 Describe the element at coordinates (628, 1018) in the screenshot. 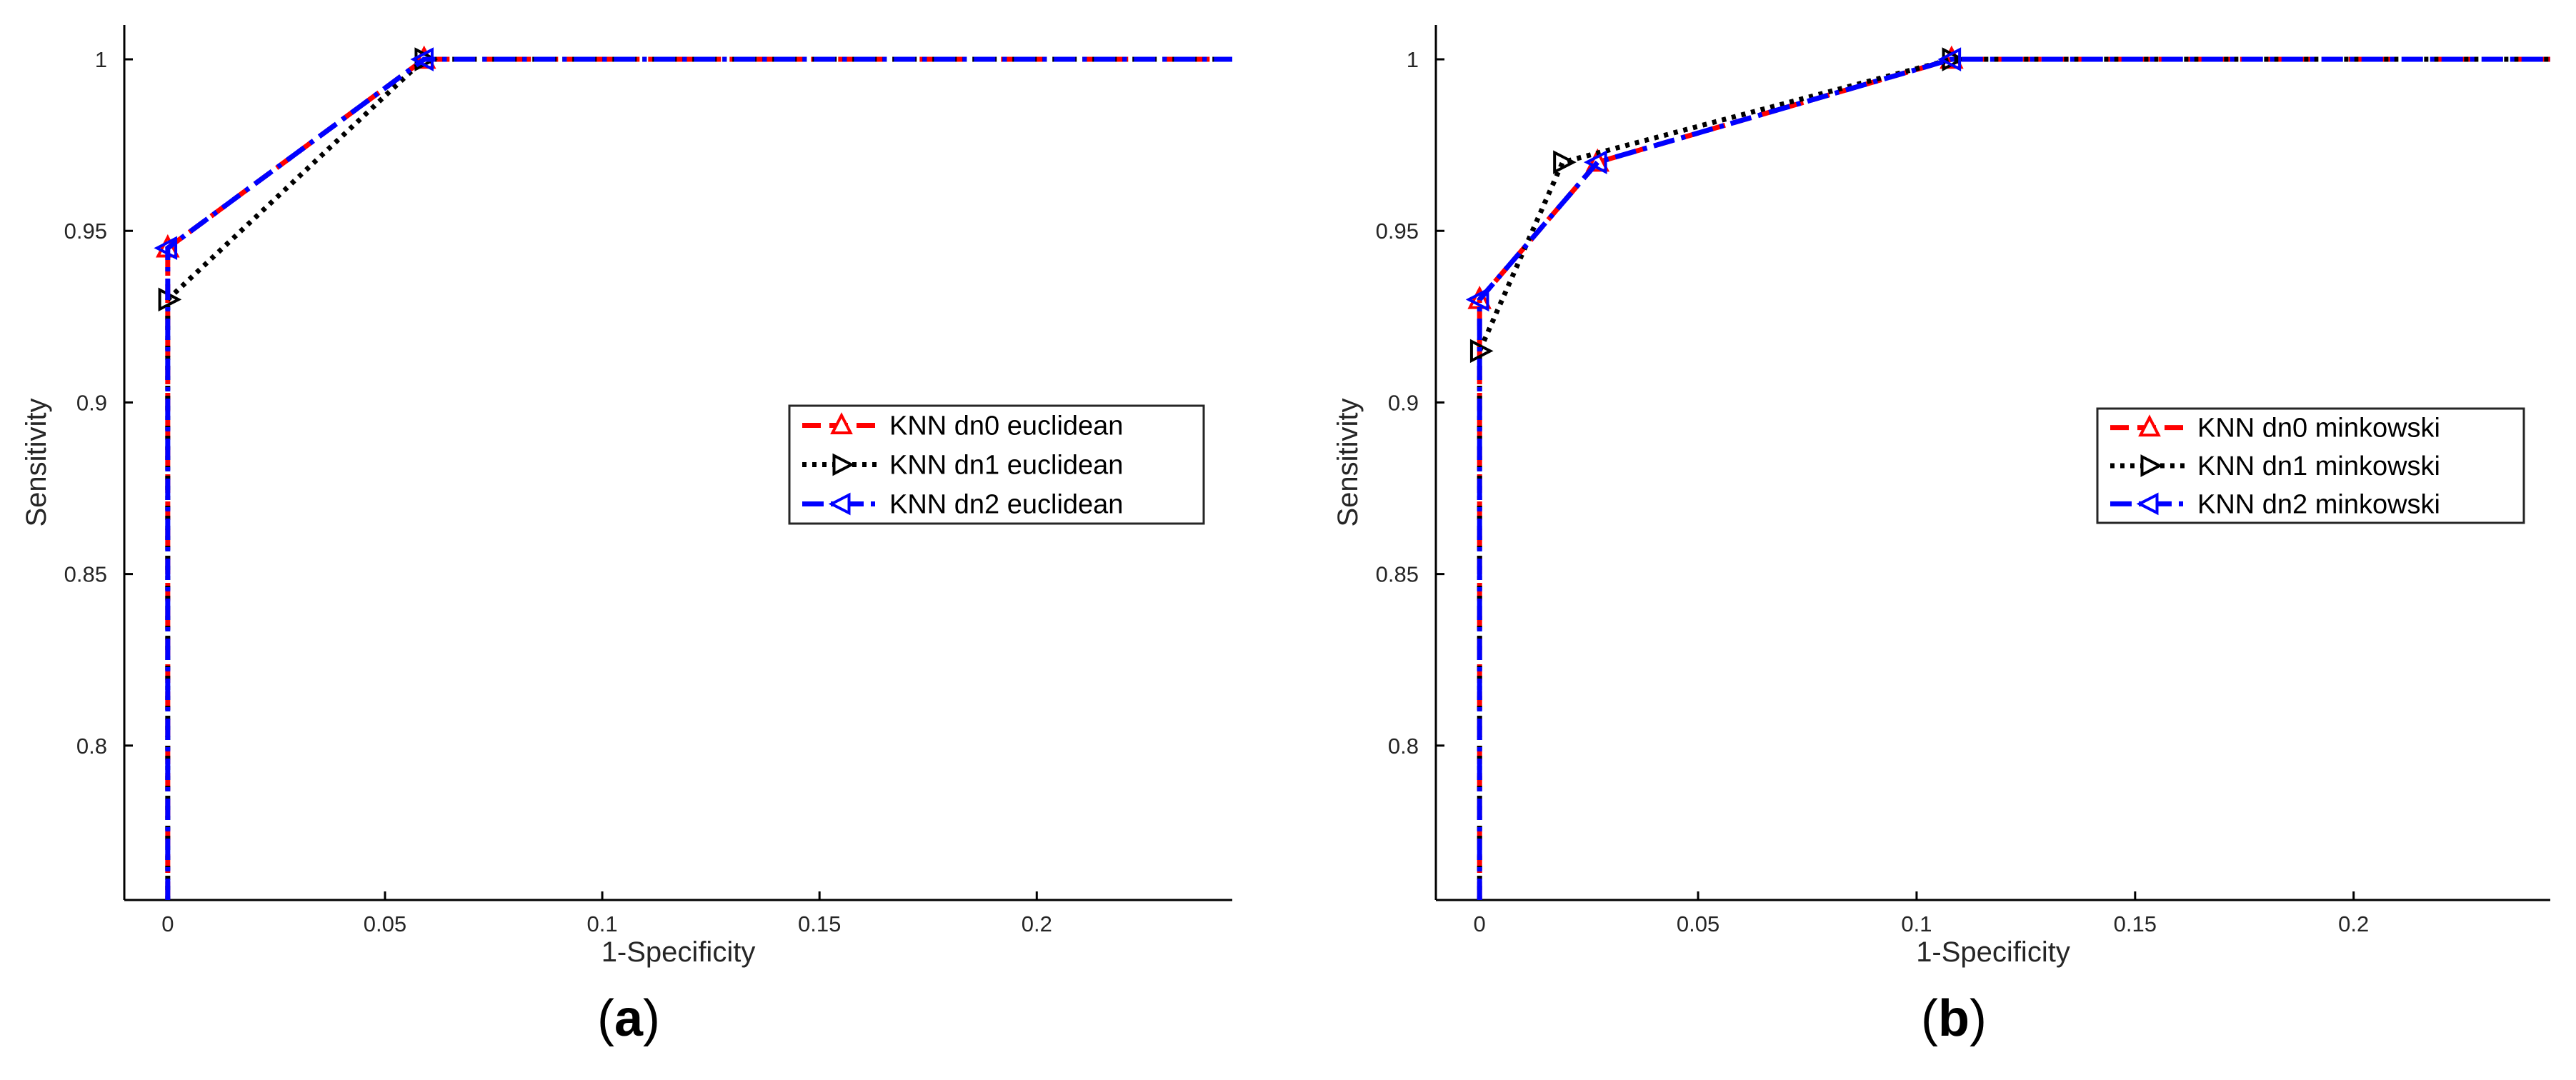

I see `panel-label: (a)` at that location.